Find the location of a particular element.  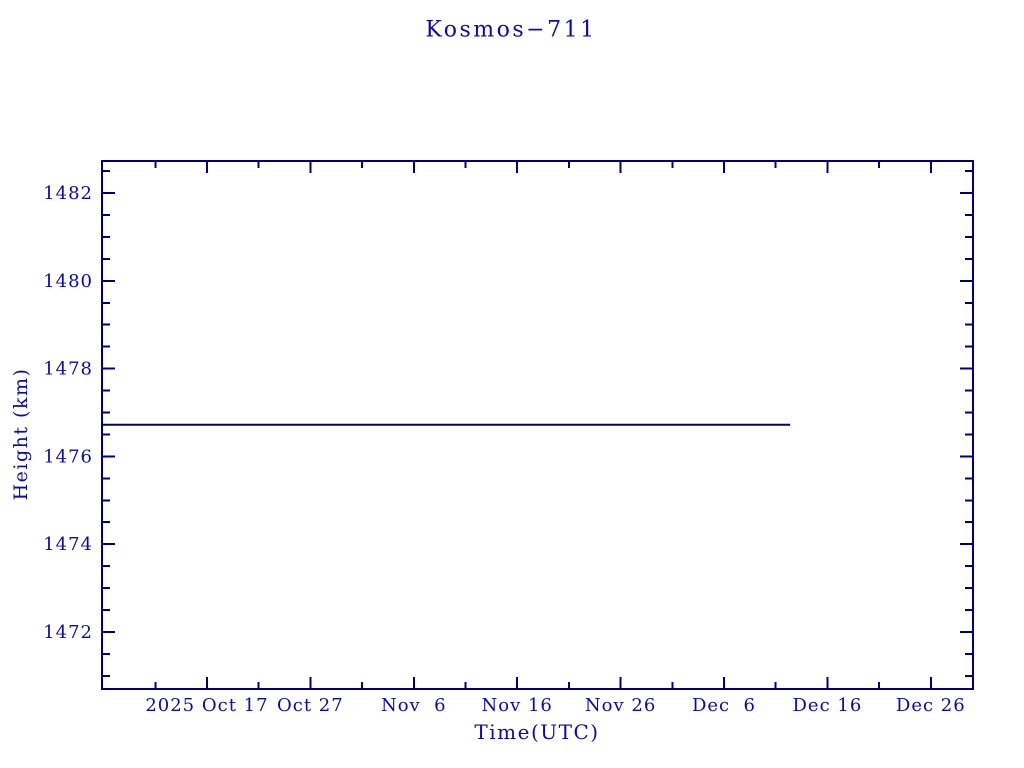

x-tick-label: Oct 27 is located at coordinates (310, 705).